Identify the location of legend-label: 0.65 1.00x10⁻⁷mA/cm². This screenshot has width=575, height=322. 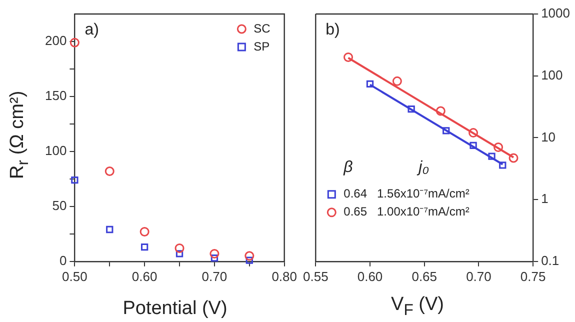
(407, 211).